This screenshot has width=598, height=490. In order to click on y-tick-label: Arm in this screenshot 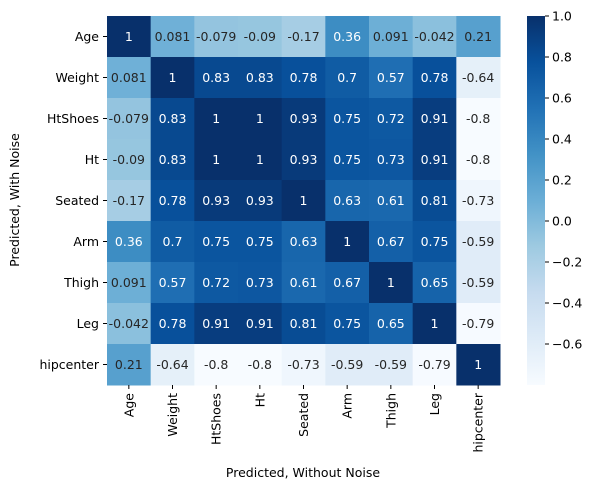, I will do `click(86, 241)`.